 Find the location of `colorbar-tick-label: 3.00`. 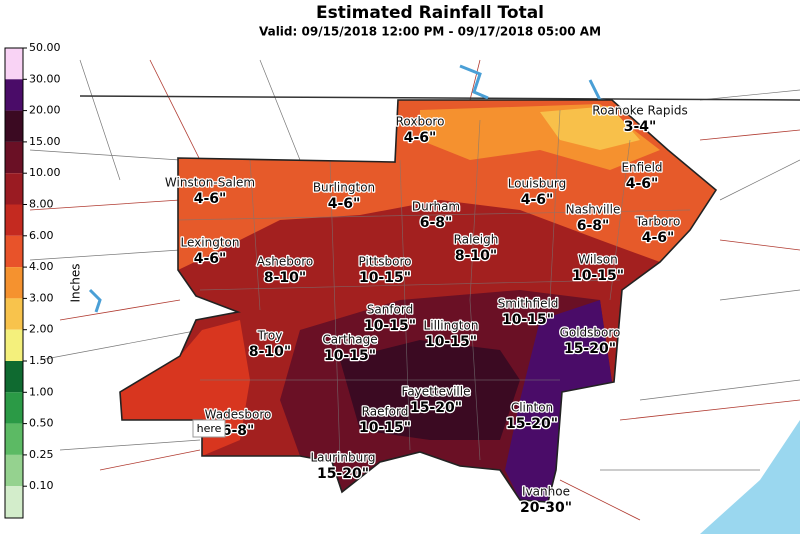

colorbar-tick-label: 3.00 is located at coordinates (41, 297).